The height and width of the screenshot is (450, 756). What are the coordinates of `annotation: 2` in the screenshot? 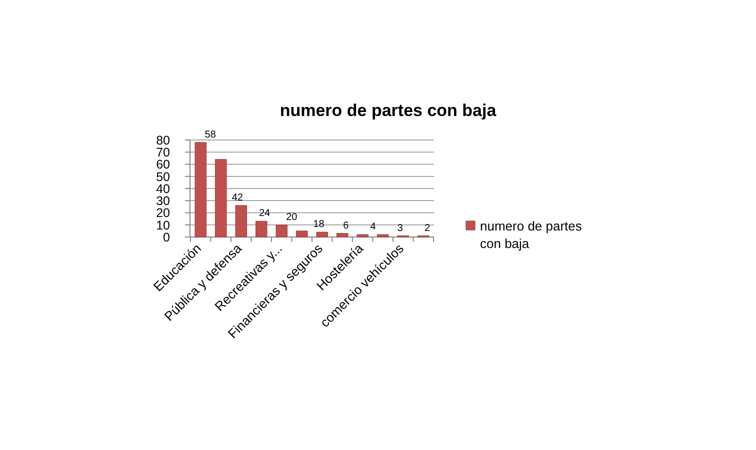 It's located at (427, 228).